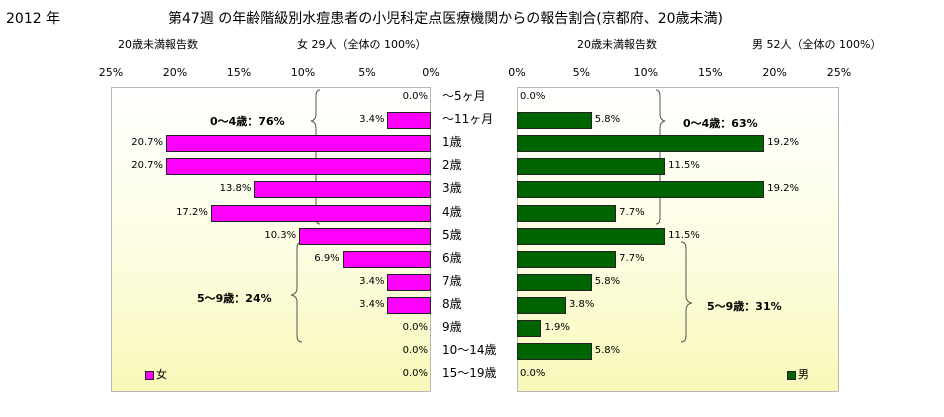 The image size is (944, 417). I want to click on female-tick-label: 0%, so click(431, 72).